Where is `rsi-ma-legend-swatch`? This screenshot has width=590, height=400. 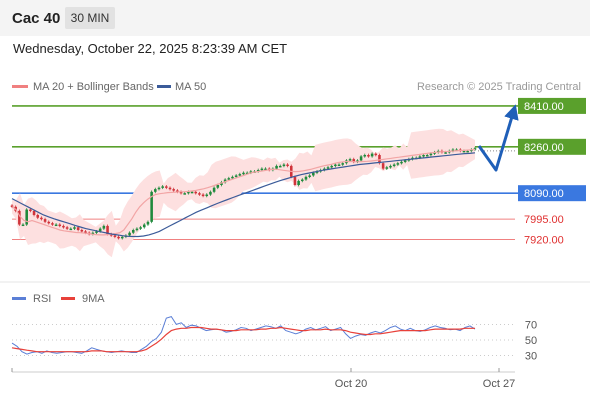 rsi-ma-legend-swatch is located at coordinates (68, 298).